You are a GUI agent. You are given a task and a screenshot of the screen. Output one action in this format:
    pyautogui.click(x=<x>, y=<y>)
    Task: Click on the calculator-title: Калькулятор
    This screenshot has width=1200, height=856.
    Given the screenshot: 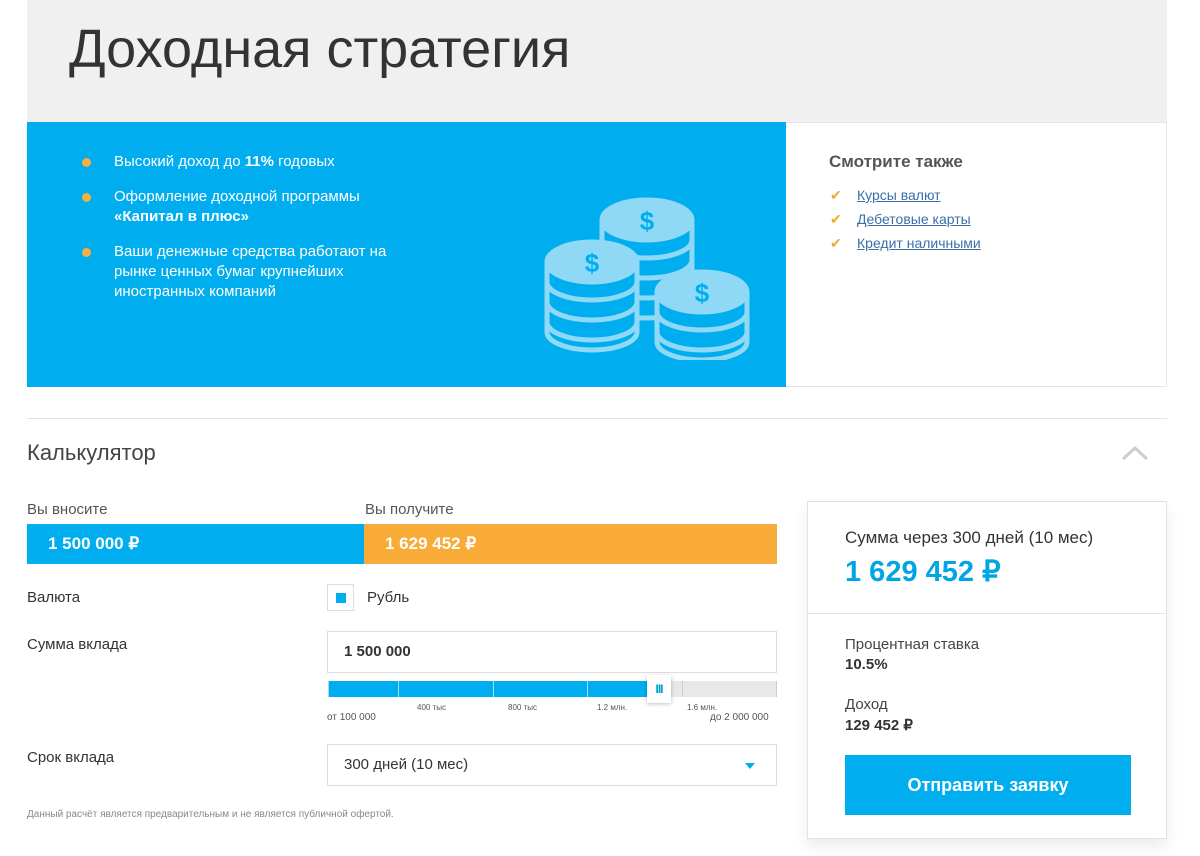 What is the action you would take?
    pyautogui.click(x=91, y=452)
    